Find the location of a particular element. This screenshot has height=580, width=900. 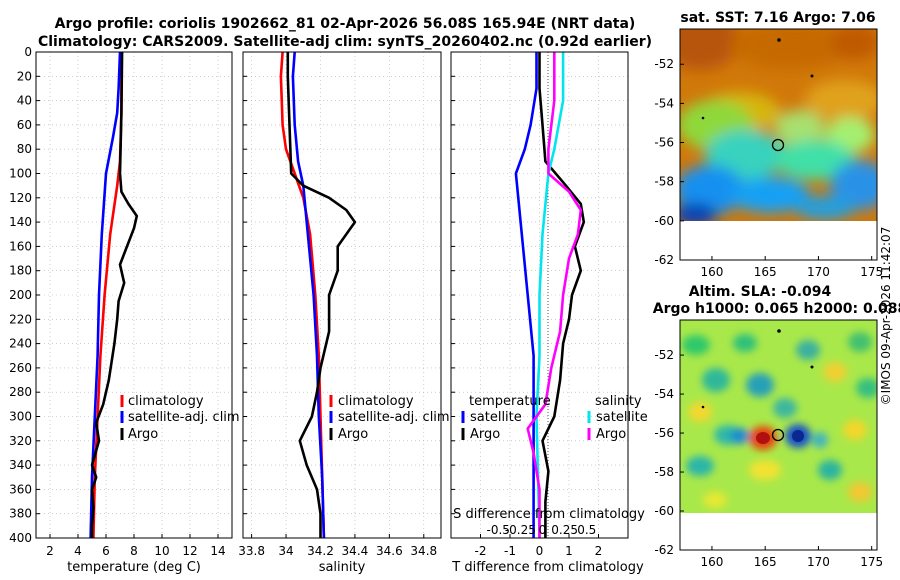

sst-map-title: sat. SST: 7.16 Argo: 7.06 is located at coordinates (777, 18).